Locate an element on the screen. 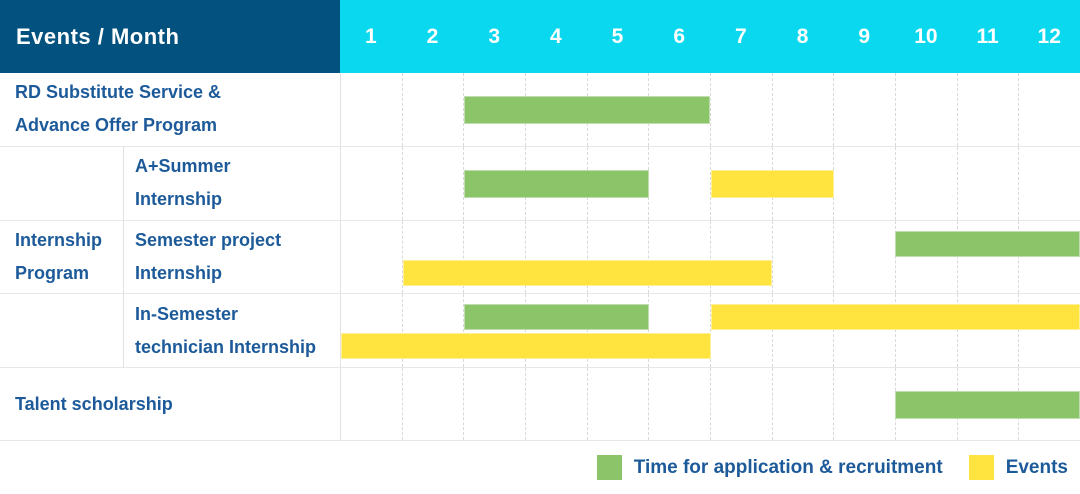  legend-label-recruitment: Time for application & recruitment is located at coordinates (788, 467).